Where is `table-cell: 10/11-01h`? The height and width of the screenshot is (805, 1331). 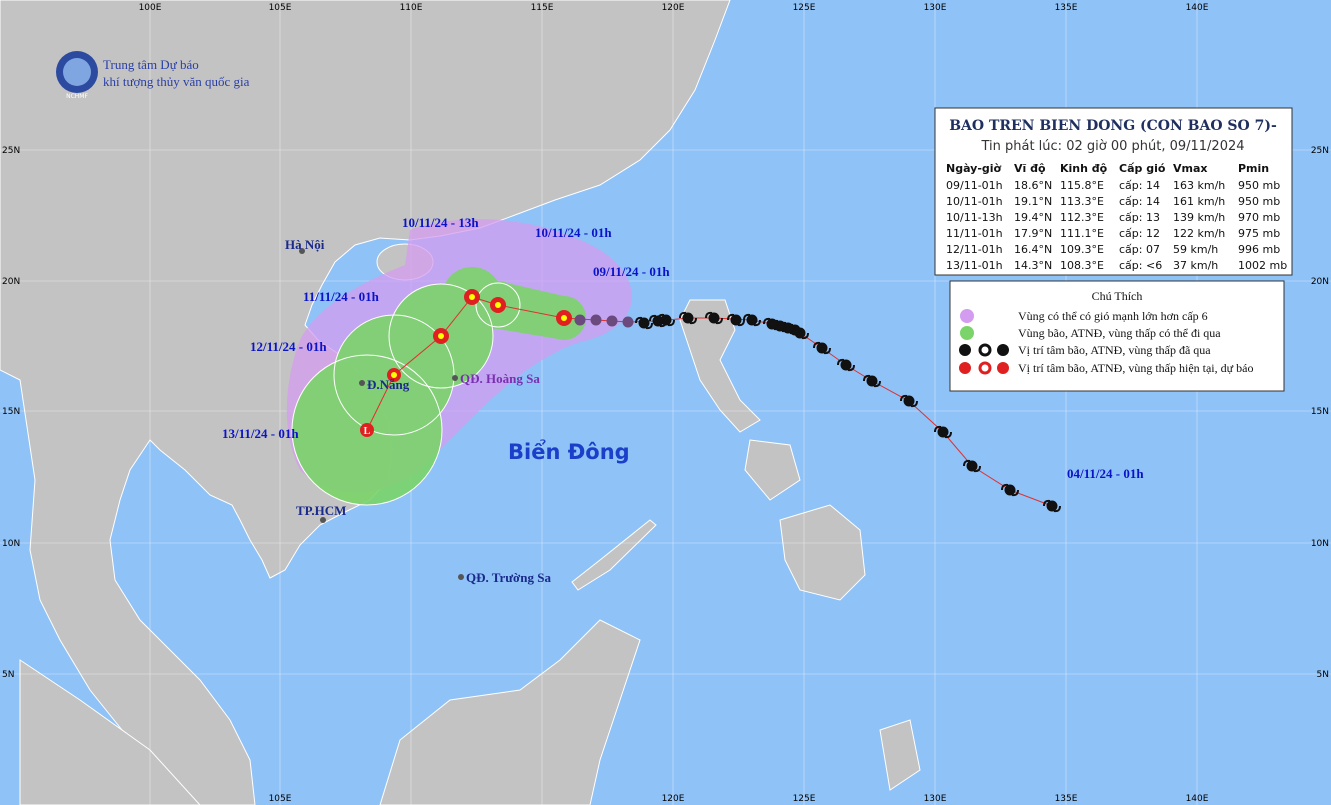 table-cell: 10/11-01h is located at coordinates (974, 201).